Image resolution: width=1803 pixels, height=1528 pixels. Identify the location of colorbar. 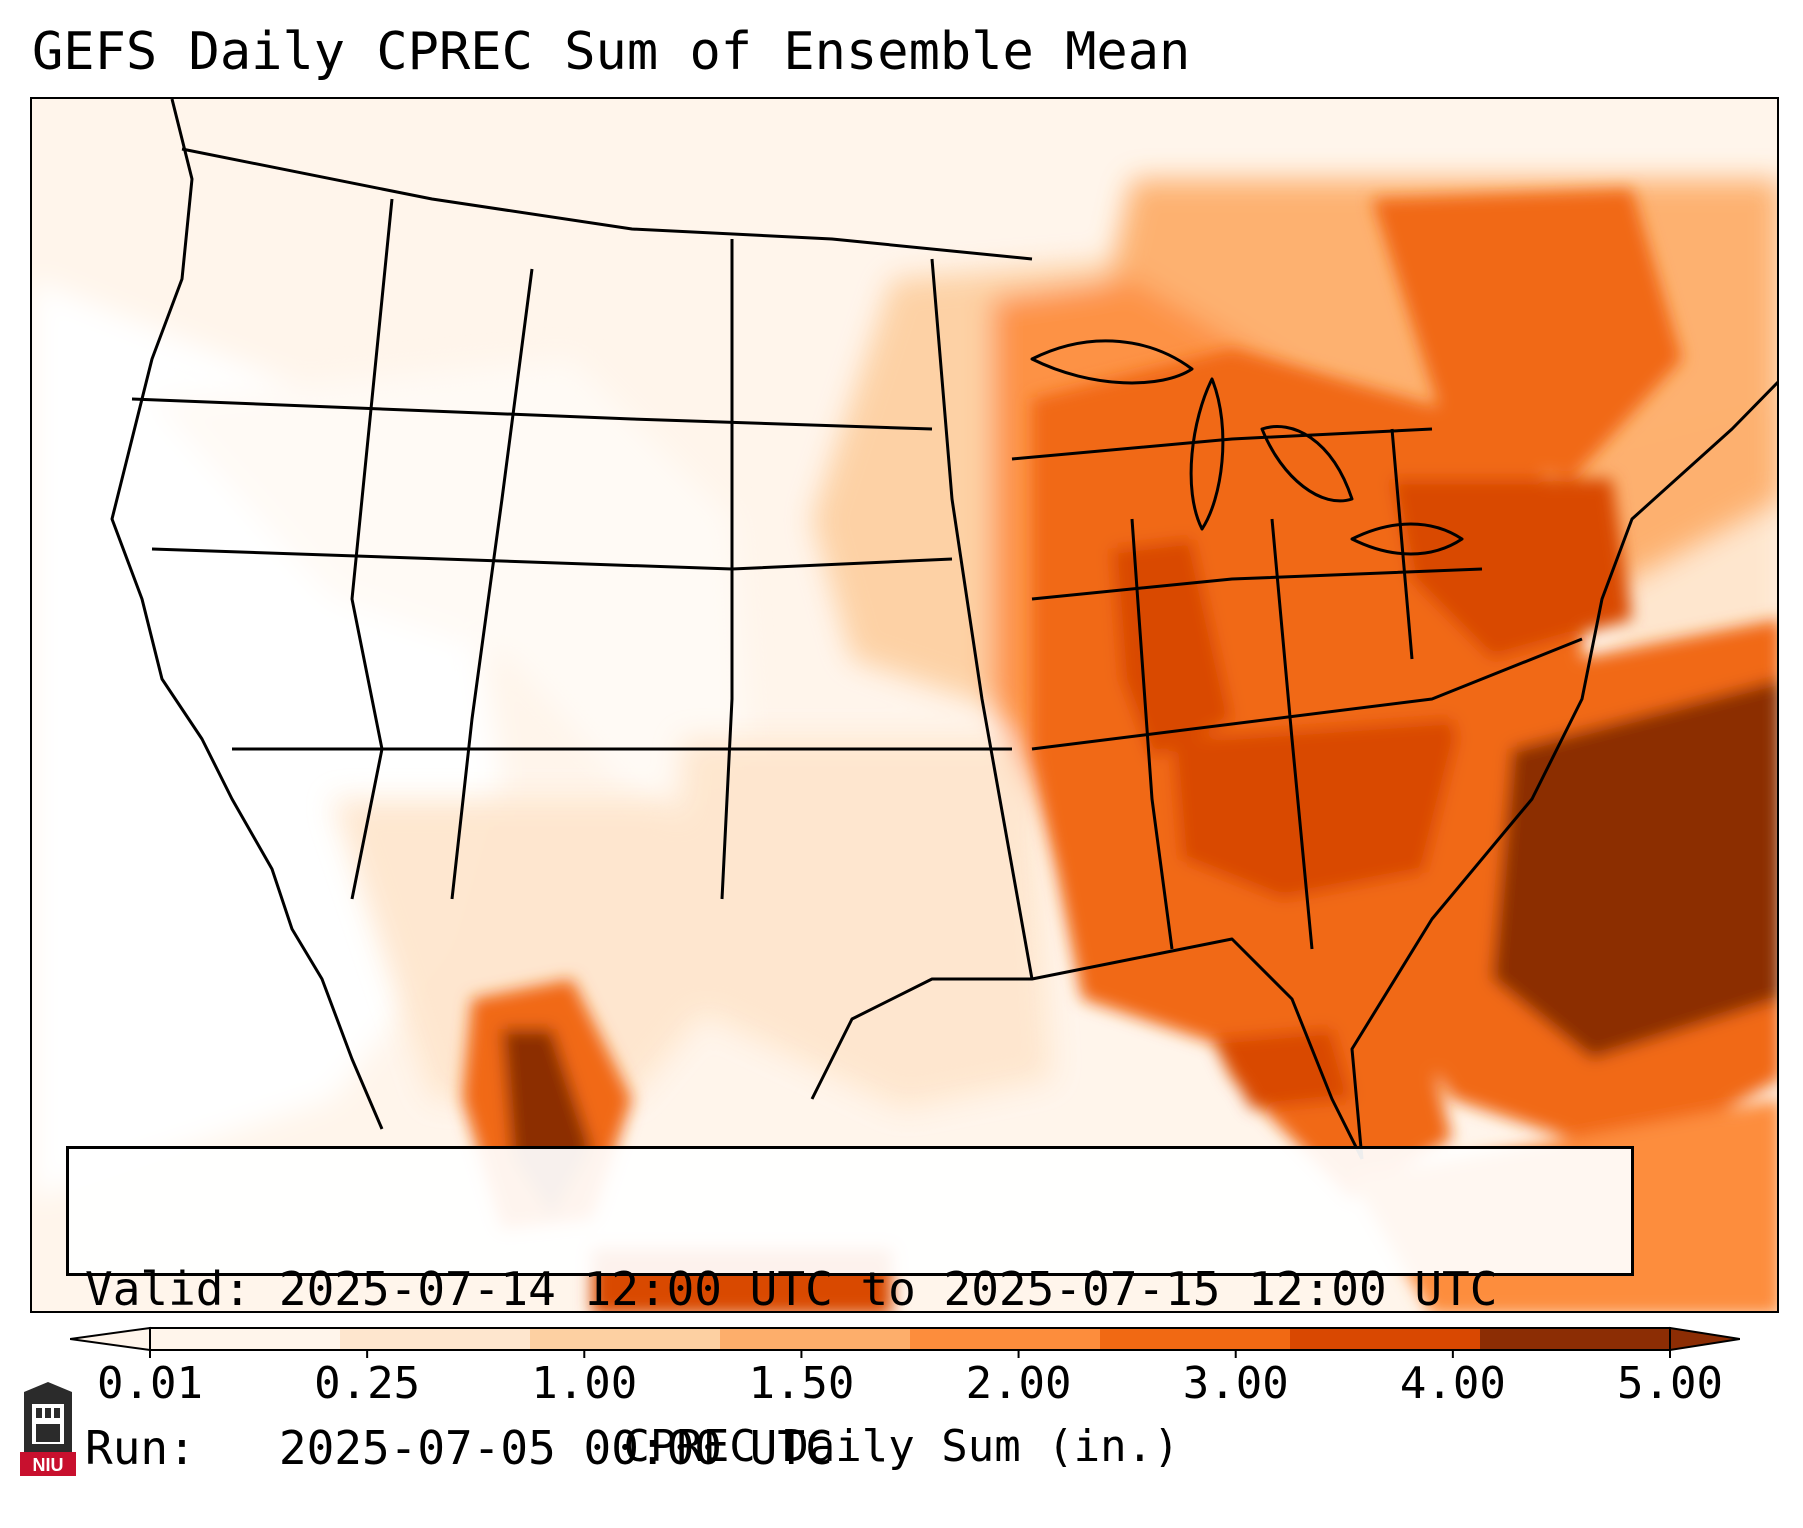
(905, 1342).